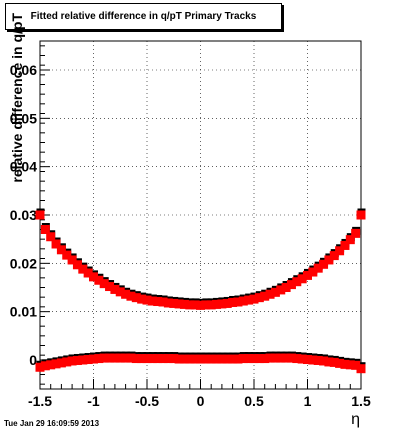 This screenshot has width=400, height=433. I want to click on timestamp: Tue Jan 29 16:09:59 2013, so click(52, 423).